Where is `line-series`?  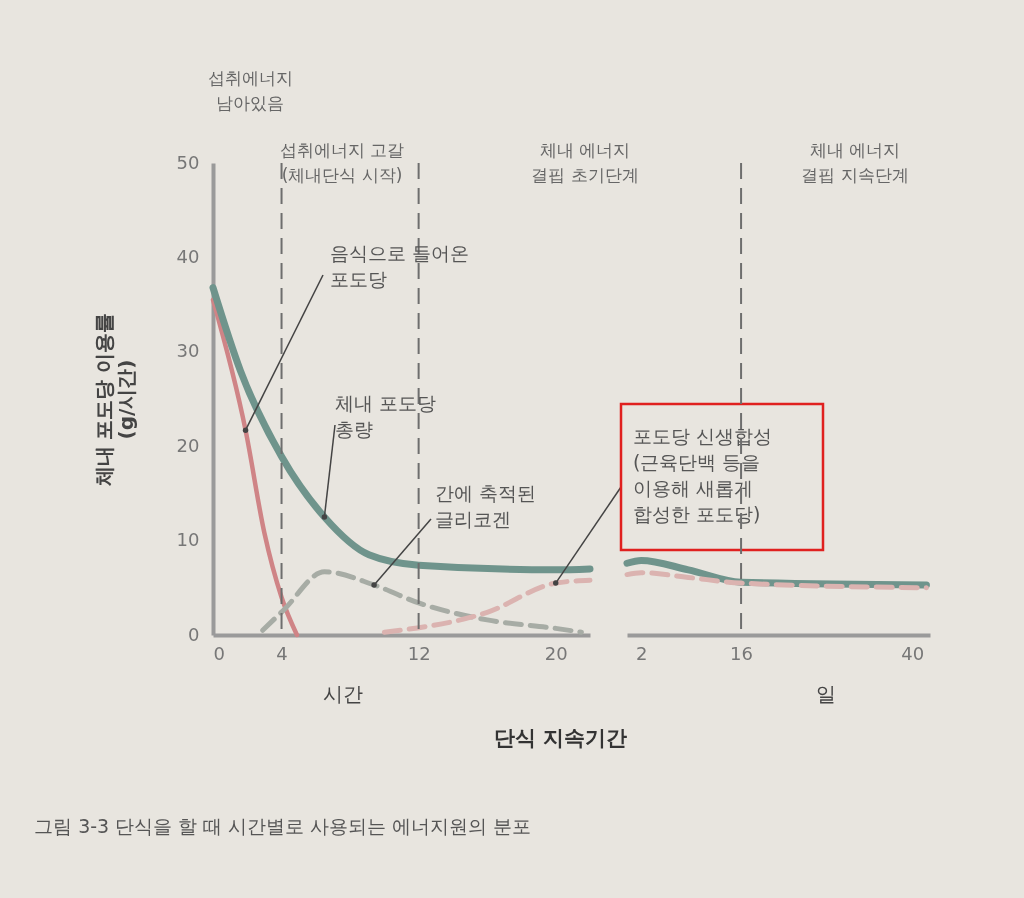
line-series is located at coordinates (255, 467).